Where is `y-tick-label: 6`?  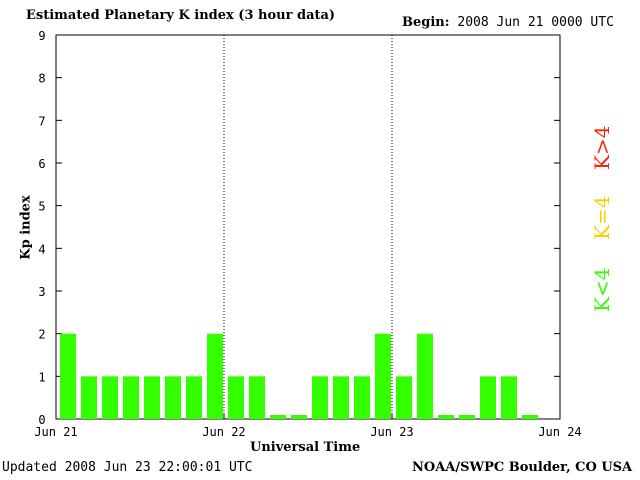 y-tick-label: 6 is located at coordinates (41, 164).